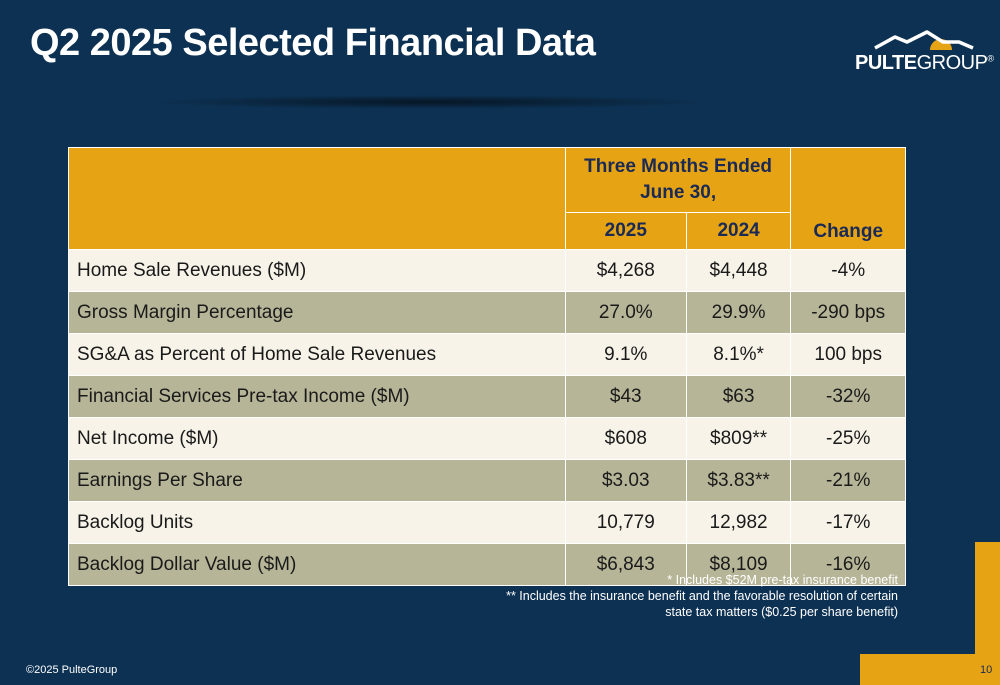  What do you see at coordinates (848, 438) in the screenshot?
I see `value-change: -25%` at bounding box center [848, 438].